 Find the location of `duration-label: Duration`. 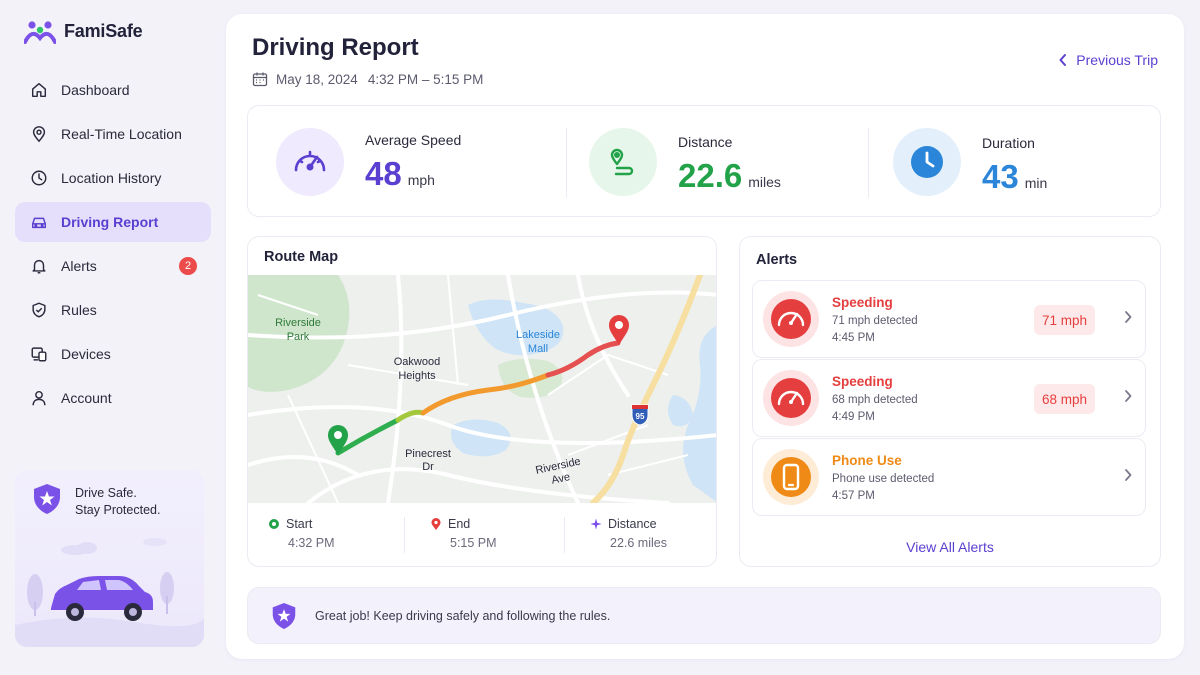

duration-label: Duration is located at coordinates (1008, 143).